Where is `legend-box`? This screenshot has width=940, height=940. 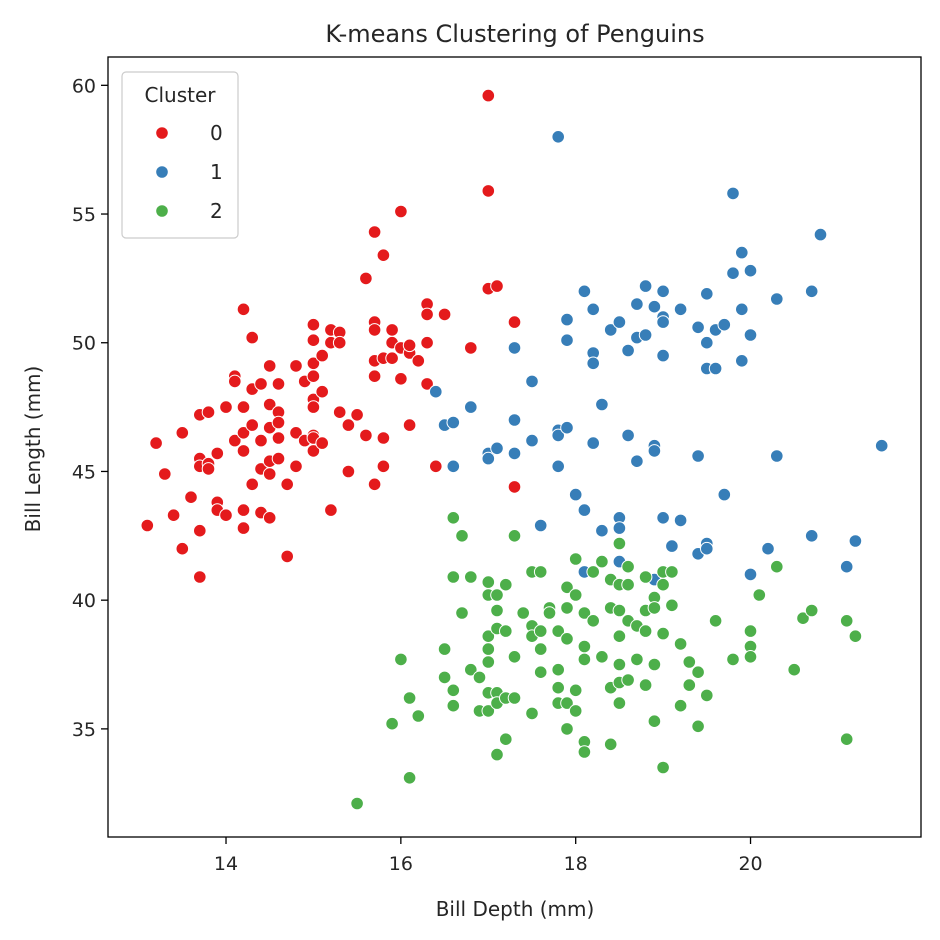
legend-box is located at coordinates (180, 155).